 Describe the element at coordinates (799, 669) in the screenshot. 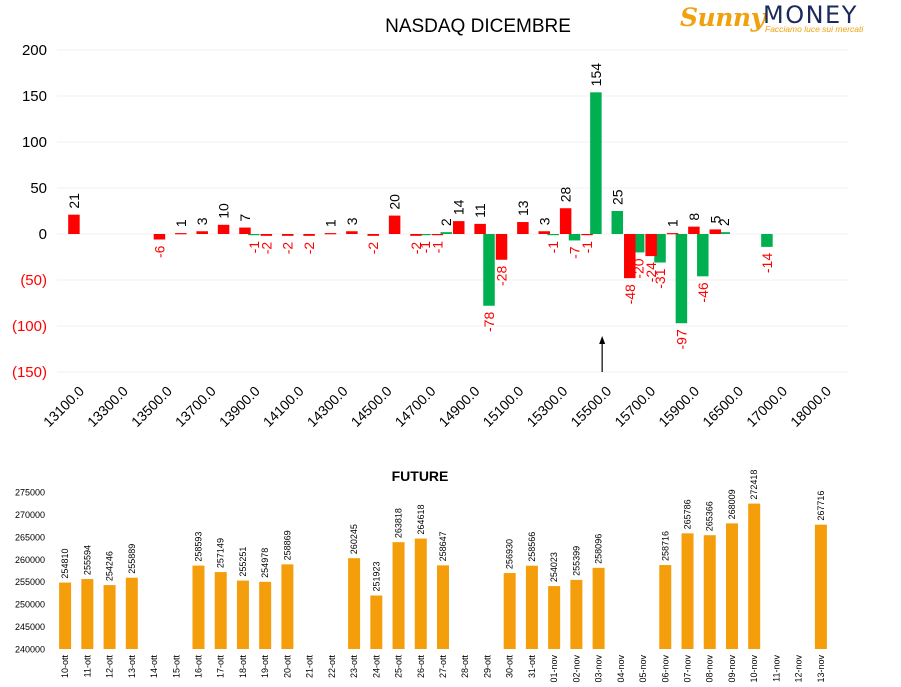

I see `x-tick-label: 12-nov` at that location.